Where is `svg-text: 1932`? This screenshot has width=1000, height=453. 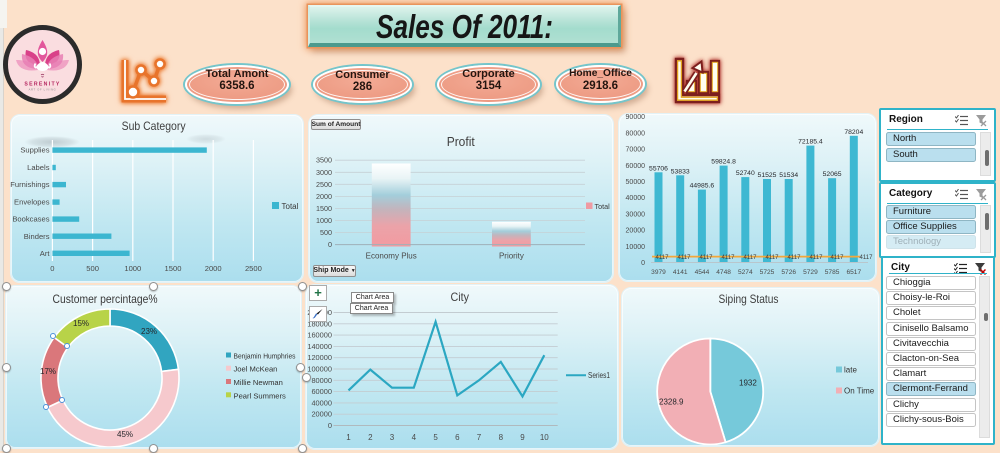 svg-text: 1932 is located at coordinates (748, 383).